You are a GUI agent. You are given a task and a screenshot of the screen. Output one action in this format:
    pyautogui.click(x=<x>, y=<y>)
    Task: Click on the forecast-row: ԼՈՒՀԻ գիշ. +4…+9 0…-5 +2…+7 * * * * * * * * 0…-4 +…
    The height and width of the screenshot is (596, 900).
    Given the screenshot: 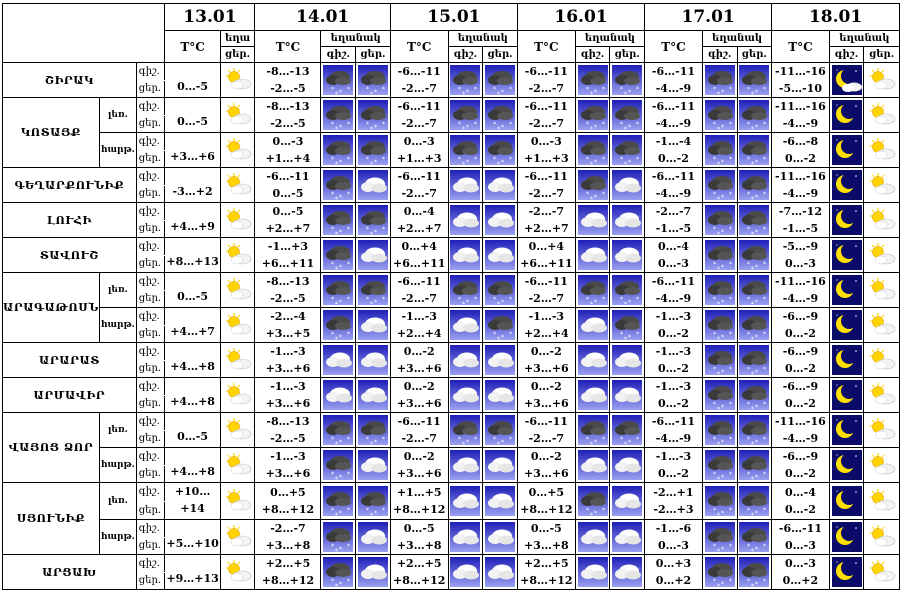 What is the action you would take?
    pyautogui.click(x=451, y=220)
    